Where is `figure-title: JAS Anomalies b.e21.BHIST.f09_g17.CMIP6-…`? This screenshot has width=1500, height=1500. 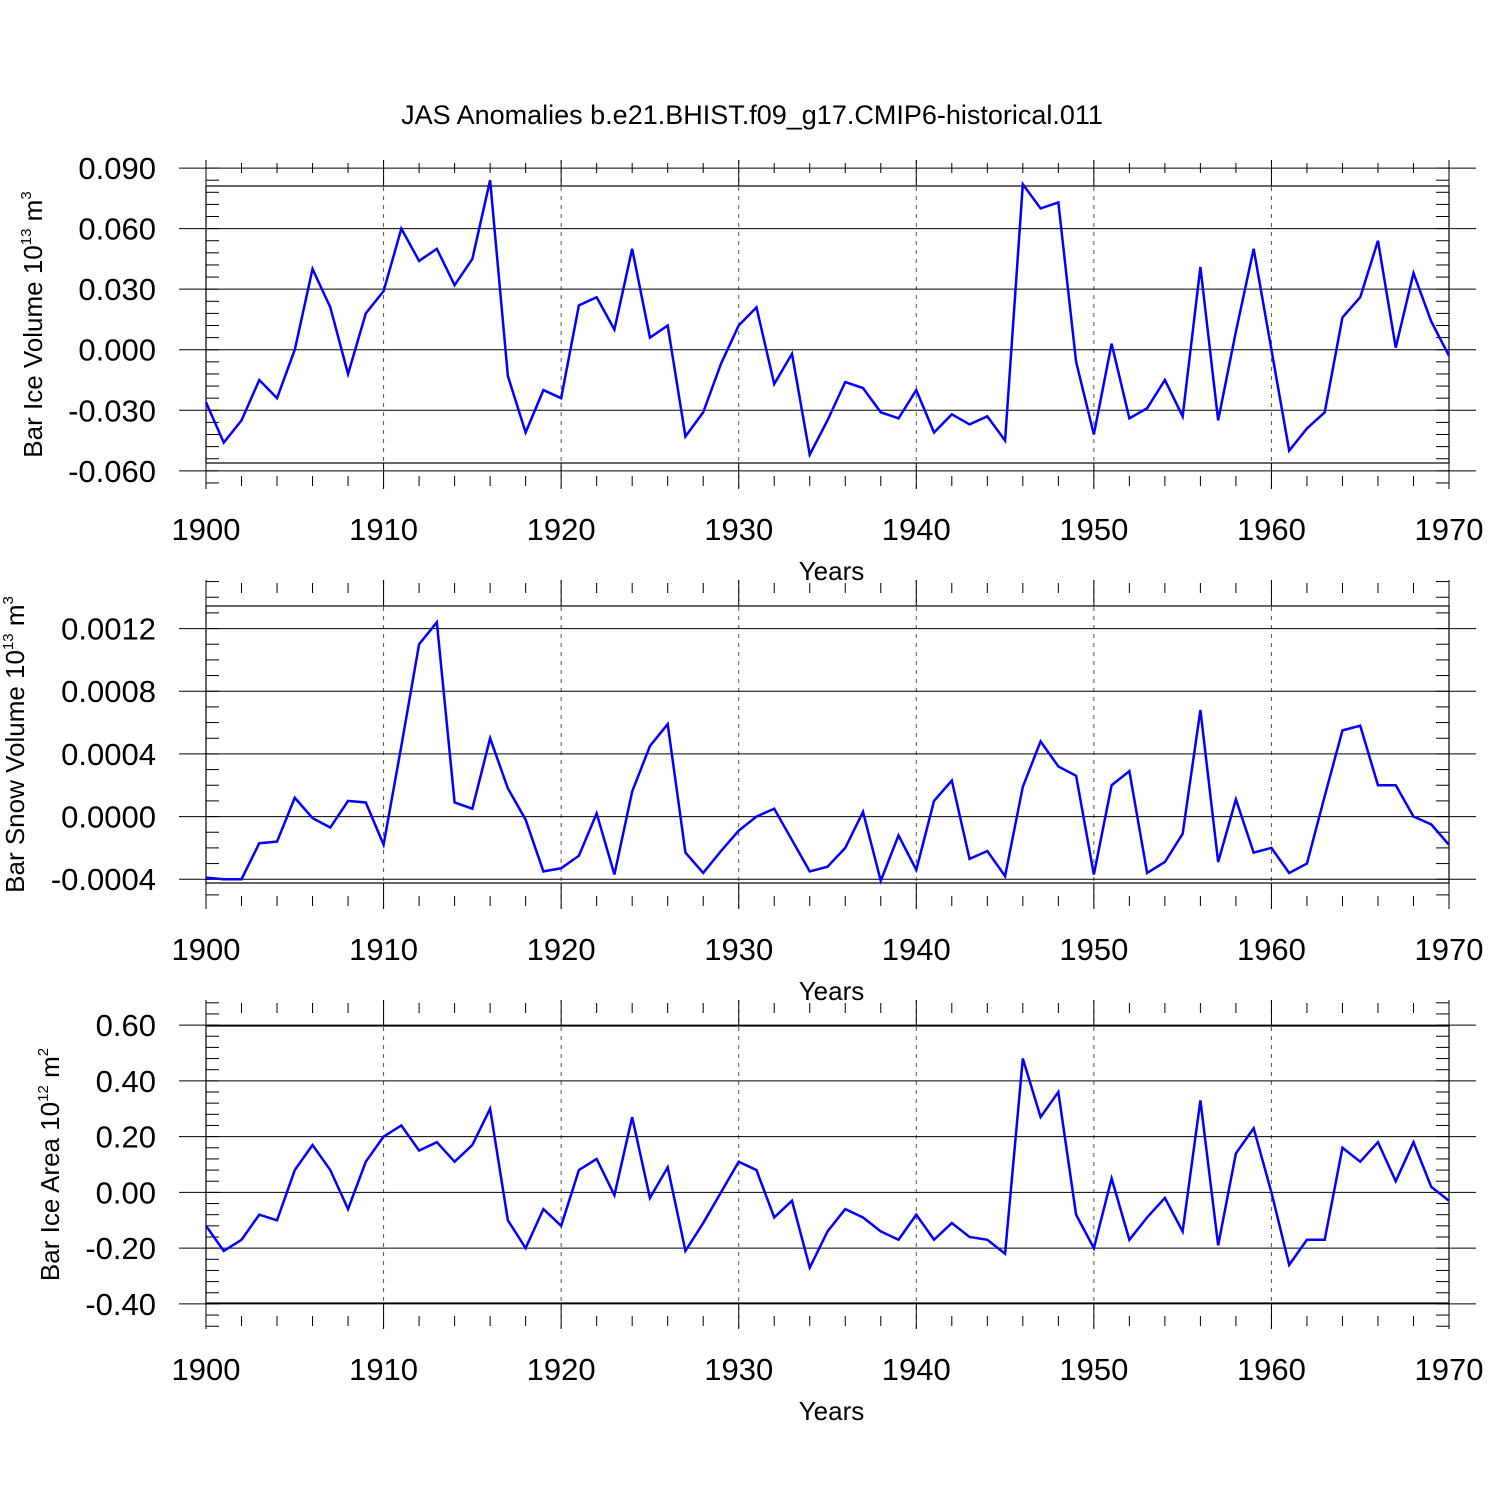 figure-title: JAS Anomalies b.e21.BHIST.f09_g17.CMIP6-… is located at coordinates (752, 115).